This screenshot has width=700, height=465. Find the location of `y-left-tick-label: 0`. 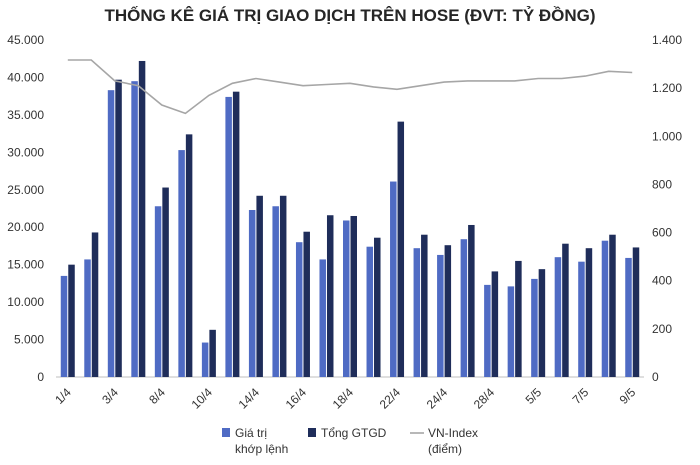

y-left-tick-label: 0 is located at coordinates (40, 377).